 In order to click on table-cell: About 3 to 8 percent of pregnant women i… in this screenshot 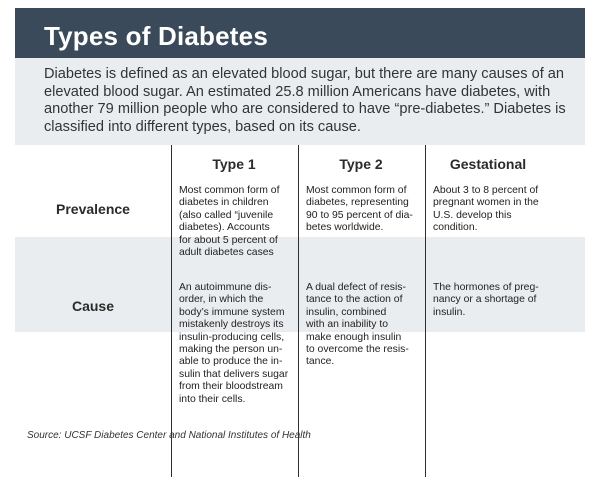, I will do `click(486, 209)`.